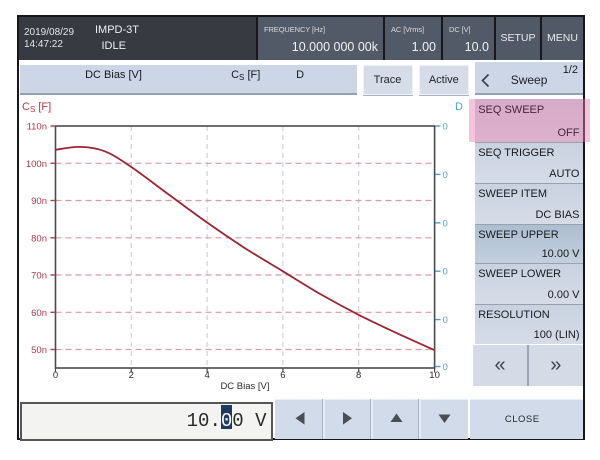 Image resolution: width=600 pixels, height=460 pixels. Describe the element at coordinates (36, 164) in the screenshot. I see `svg-text: 100n` at that location.